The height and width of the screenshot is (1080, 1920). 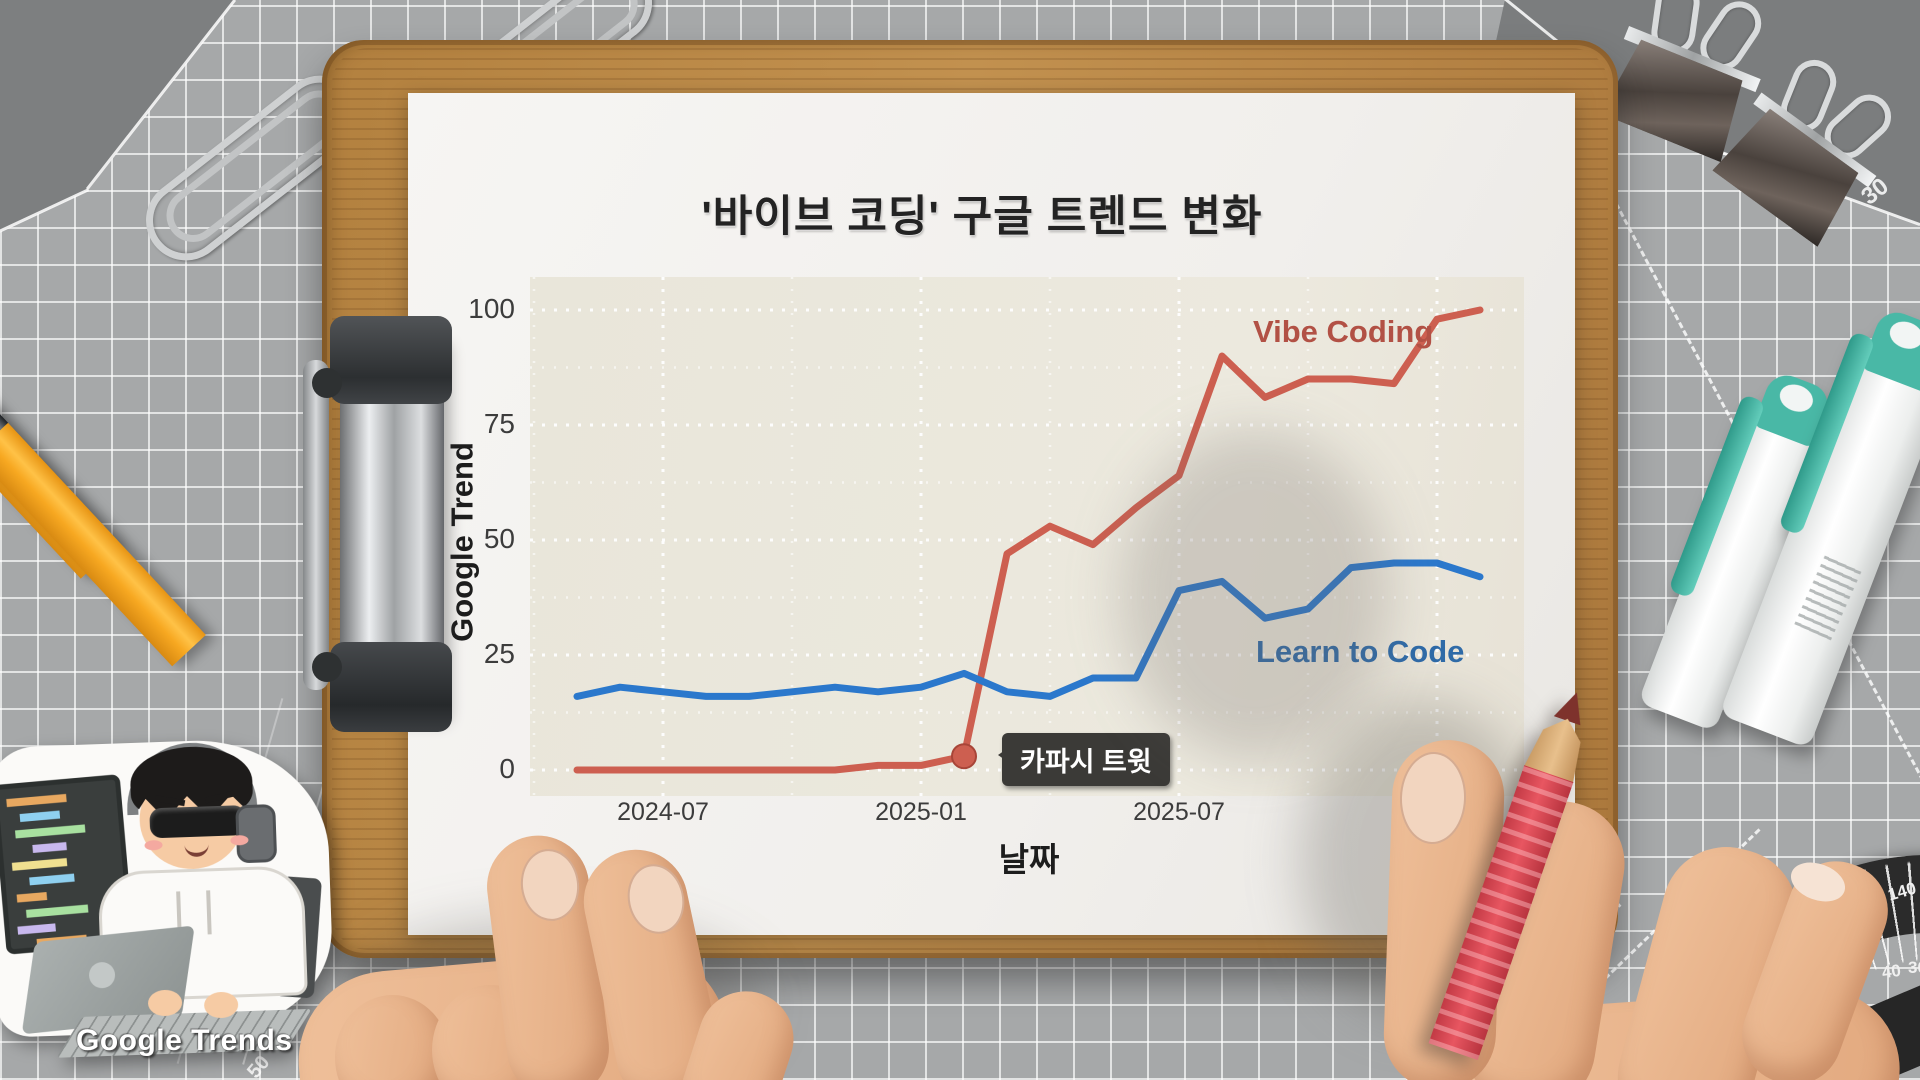 I want to click on sticker-sunglasses, so click(x=198, y=822).